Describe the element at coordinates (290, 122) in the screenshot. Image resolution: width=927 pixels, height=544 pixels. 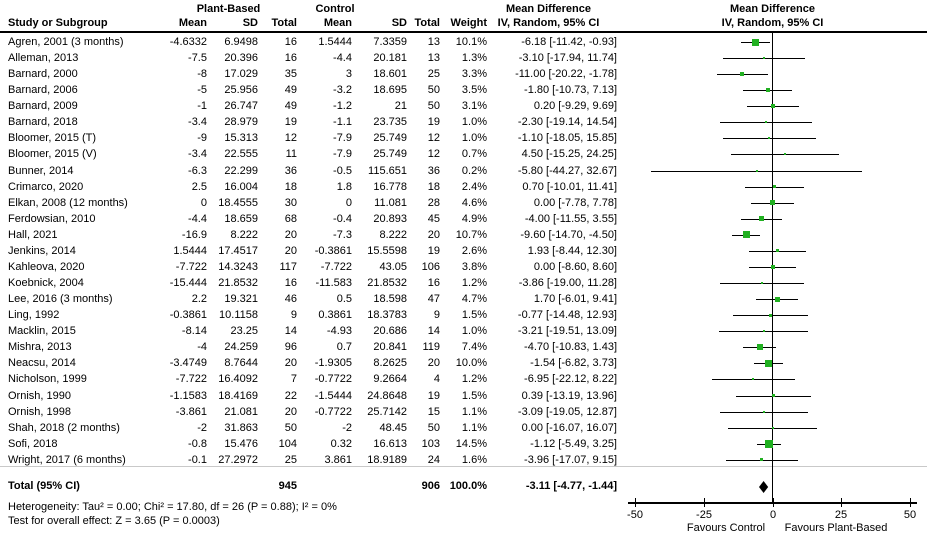
I see `cell-n1: 19` at that location.